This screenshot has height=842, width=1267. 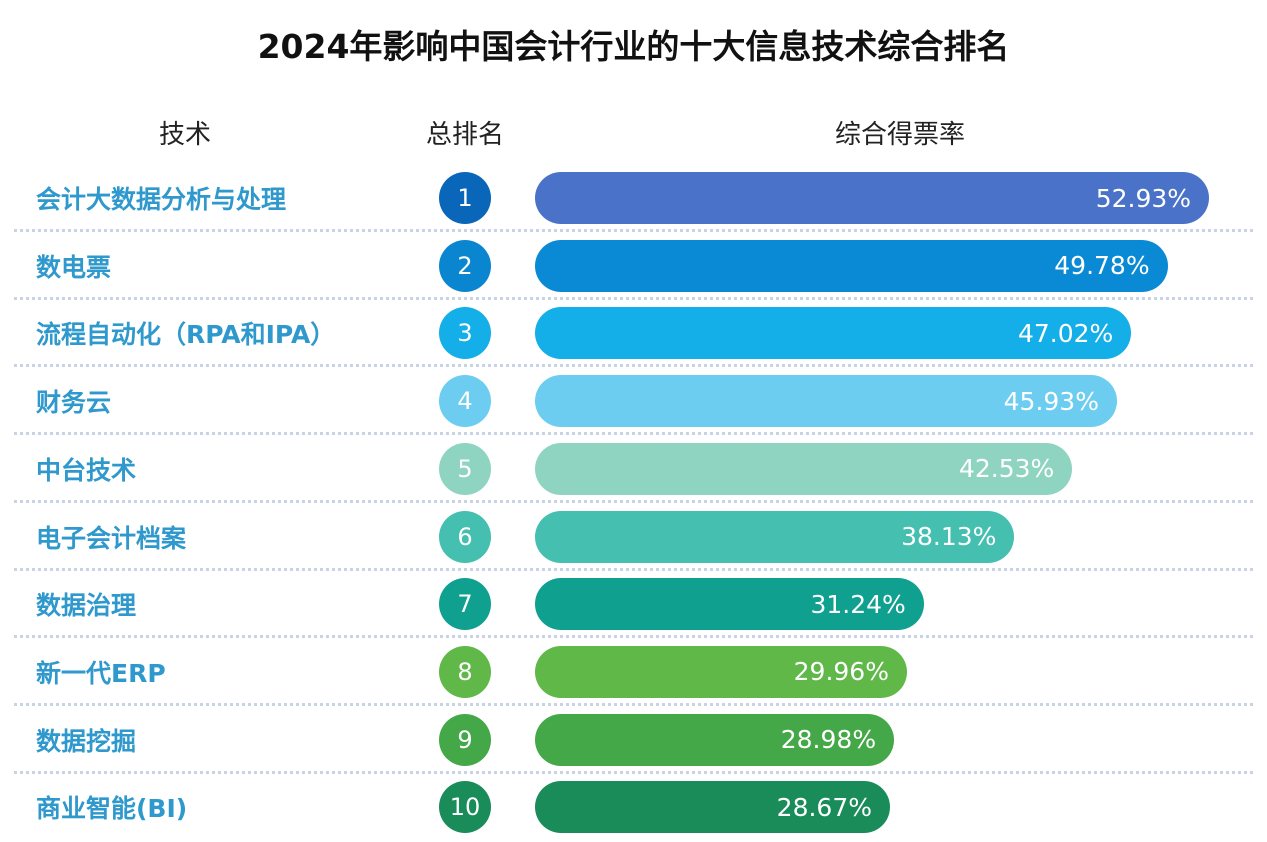 I want to click on rank-badge: 1, so click(x=465, y=198).